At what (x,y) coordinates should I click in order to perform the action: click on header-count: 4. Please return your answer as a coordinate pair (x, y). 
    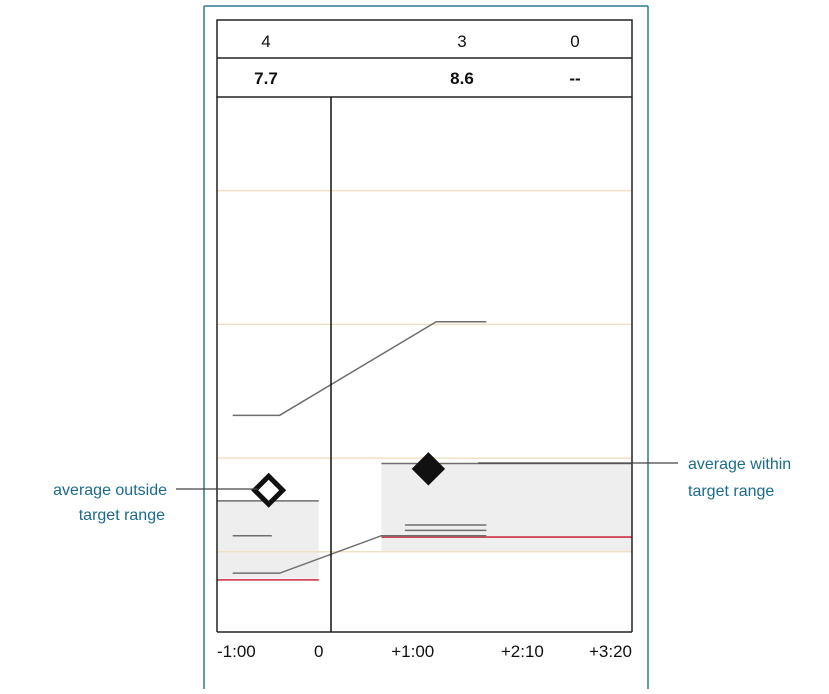
    Looking at the image, I should click on (265, 41).